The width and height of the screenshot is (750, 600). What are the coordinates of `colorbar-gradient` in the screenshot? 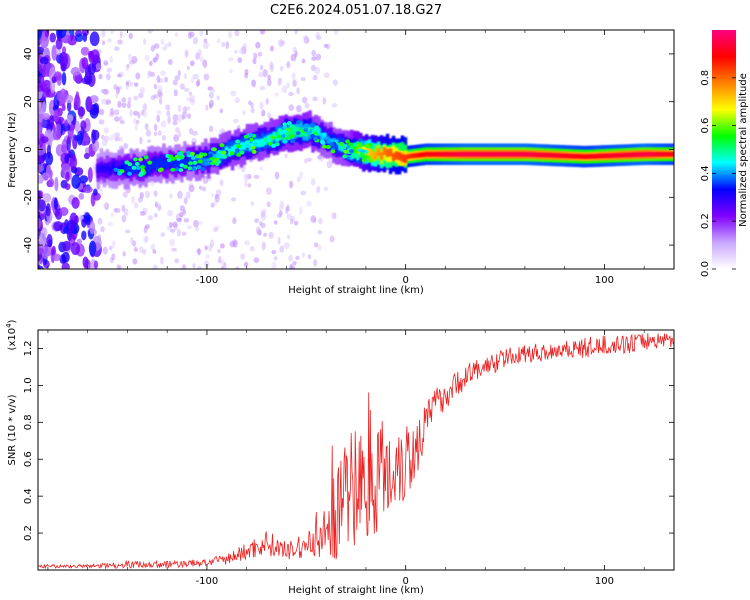 It's located at (724, 149).